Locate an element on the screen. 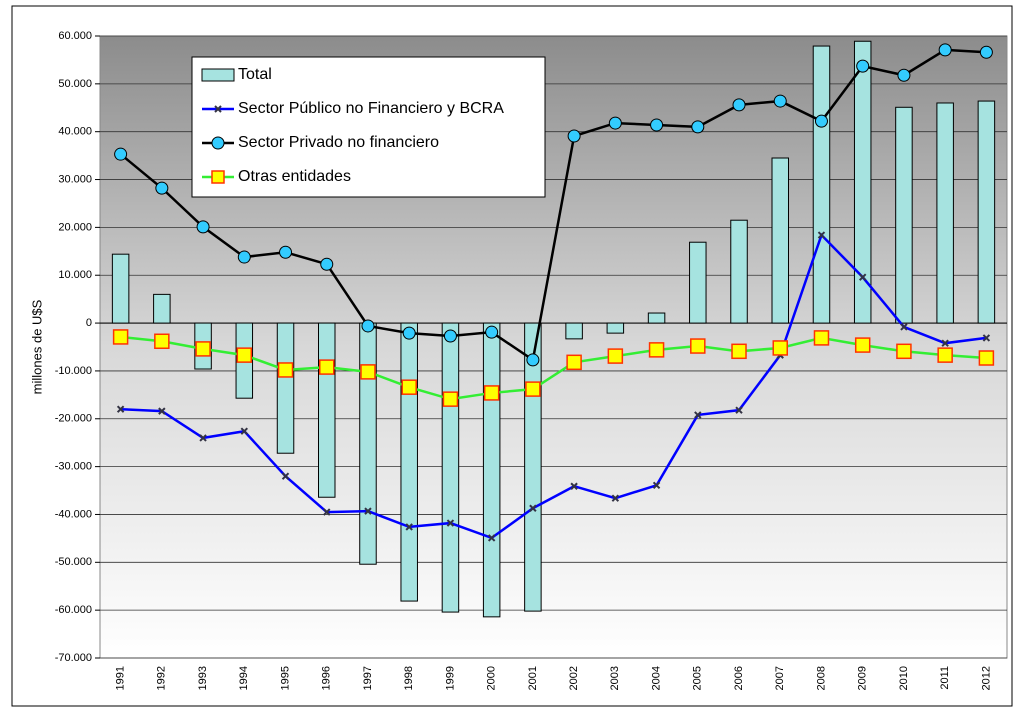 Image resolution: width=1017 pixels, height=713 pixels. x-tick-label: 2011 is located at coordinates (945, 678).